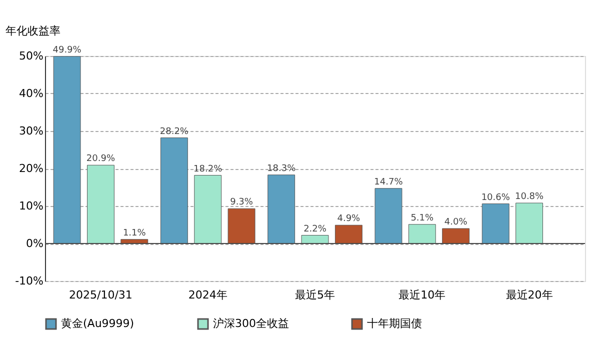 This screenshot has height=340, width=608. Describe the element at coordinates (208, 169) in the screenshot. I see `data-label: 18.2%` at that location.